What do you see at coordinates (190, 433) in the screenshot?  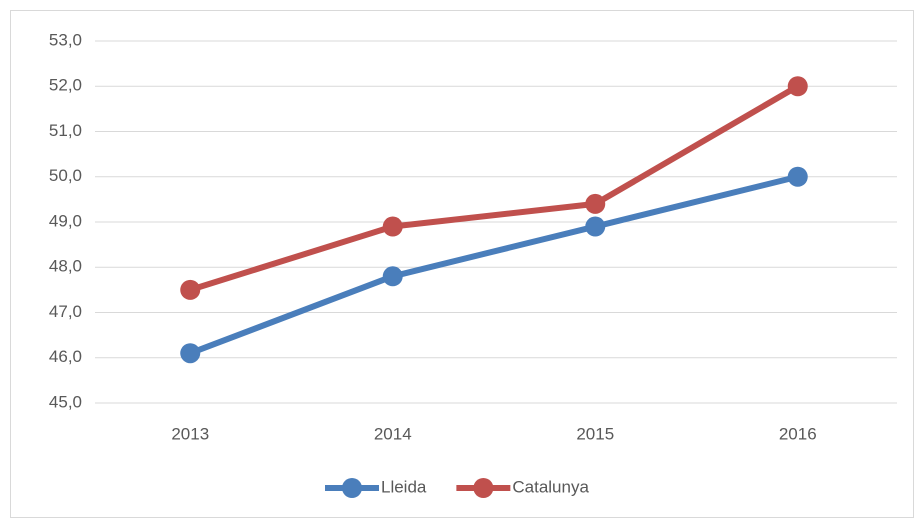 I see `x-tick-label: 2013` at bounding box center [190, 433].